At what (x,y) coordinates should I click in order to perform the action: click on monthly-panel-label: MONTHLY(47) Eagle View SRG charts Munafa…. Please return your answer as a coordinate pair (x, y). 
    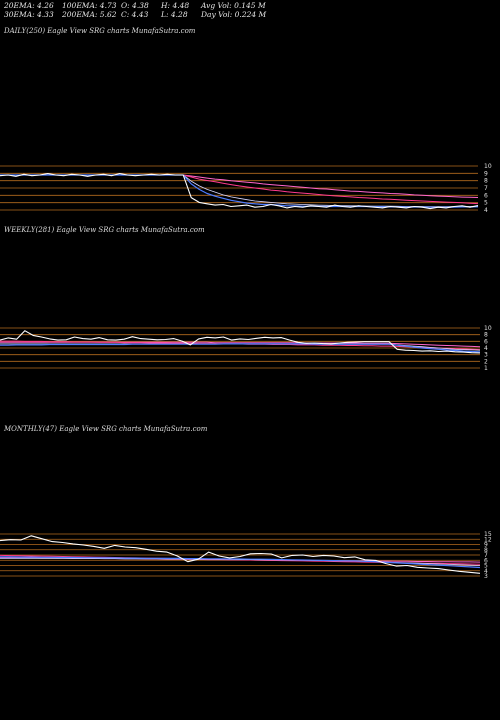
    Looking at the image, I should click on (106, 429).